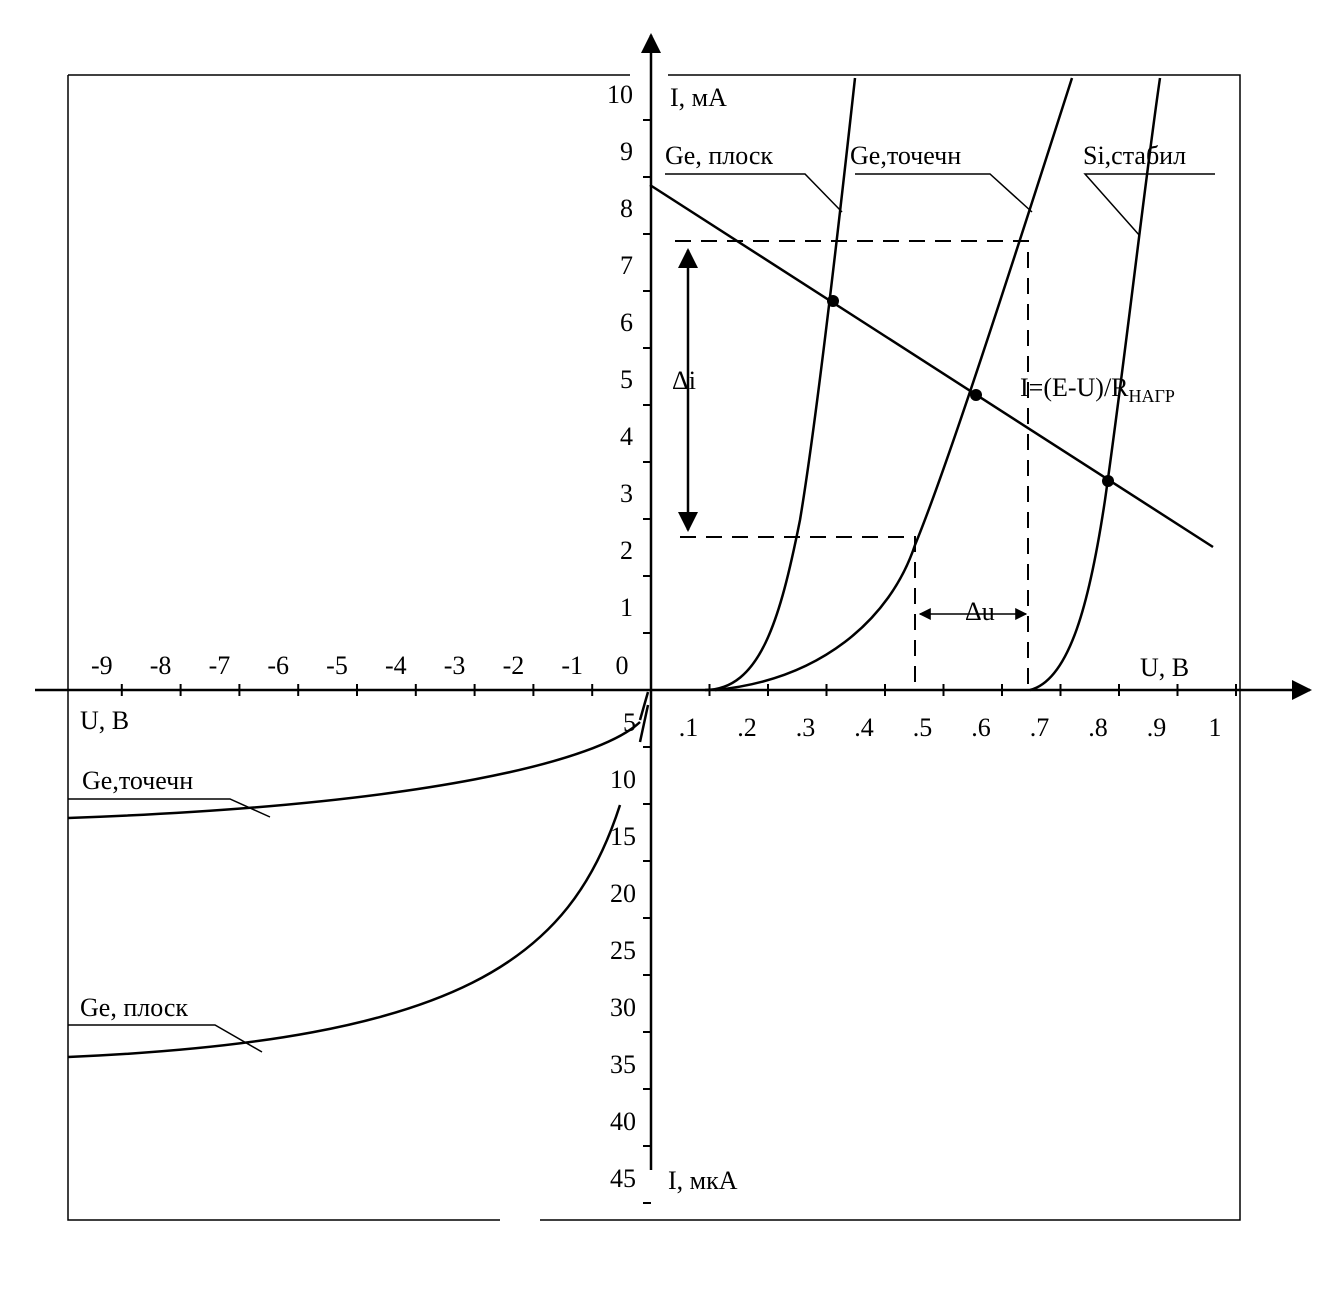  What do you see at coordinates (980, 611) in the screenshot?
I see `annotation: Δu` at bounding box center [980, 611].